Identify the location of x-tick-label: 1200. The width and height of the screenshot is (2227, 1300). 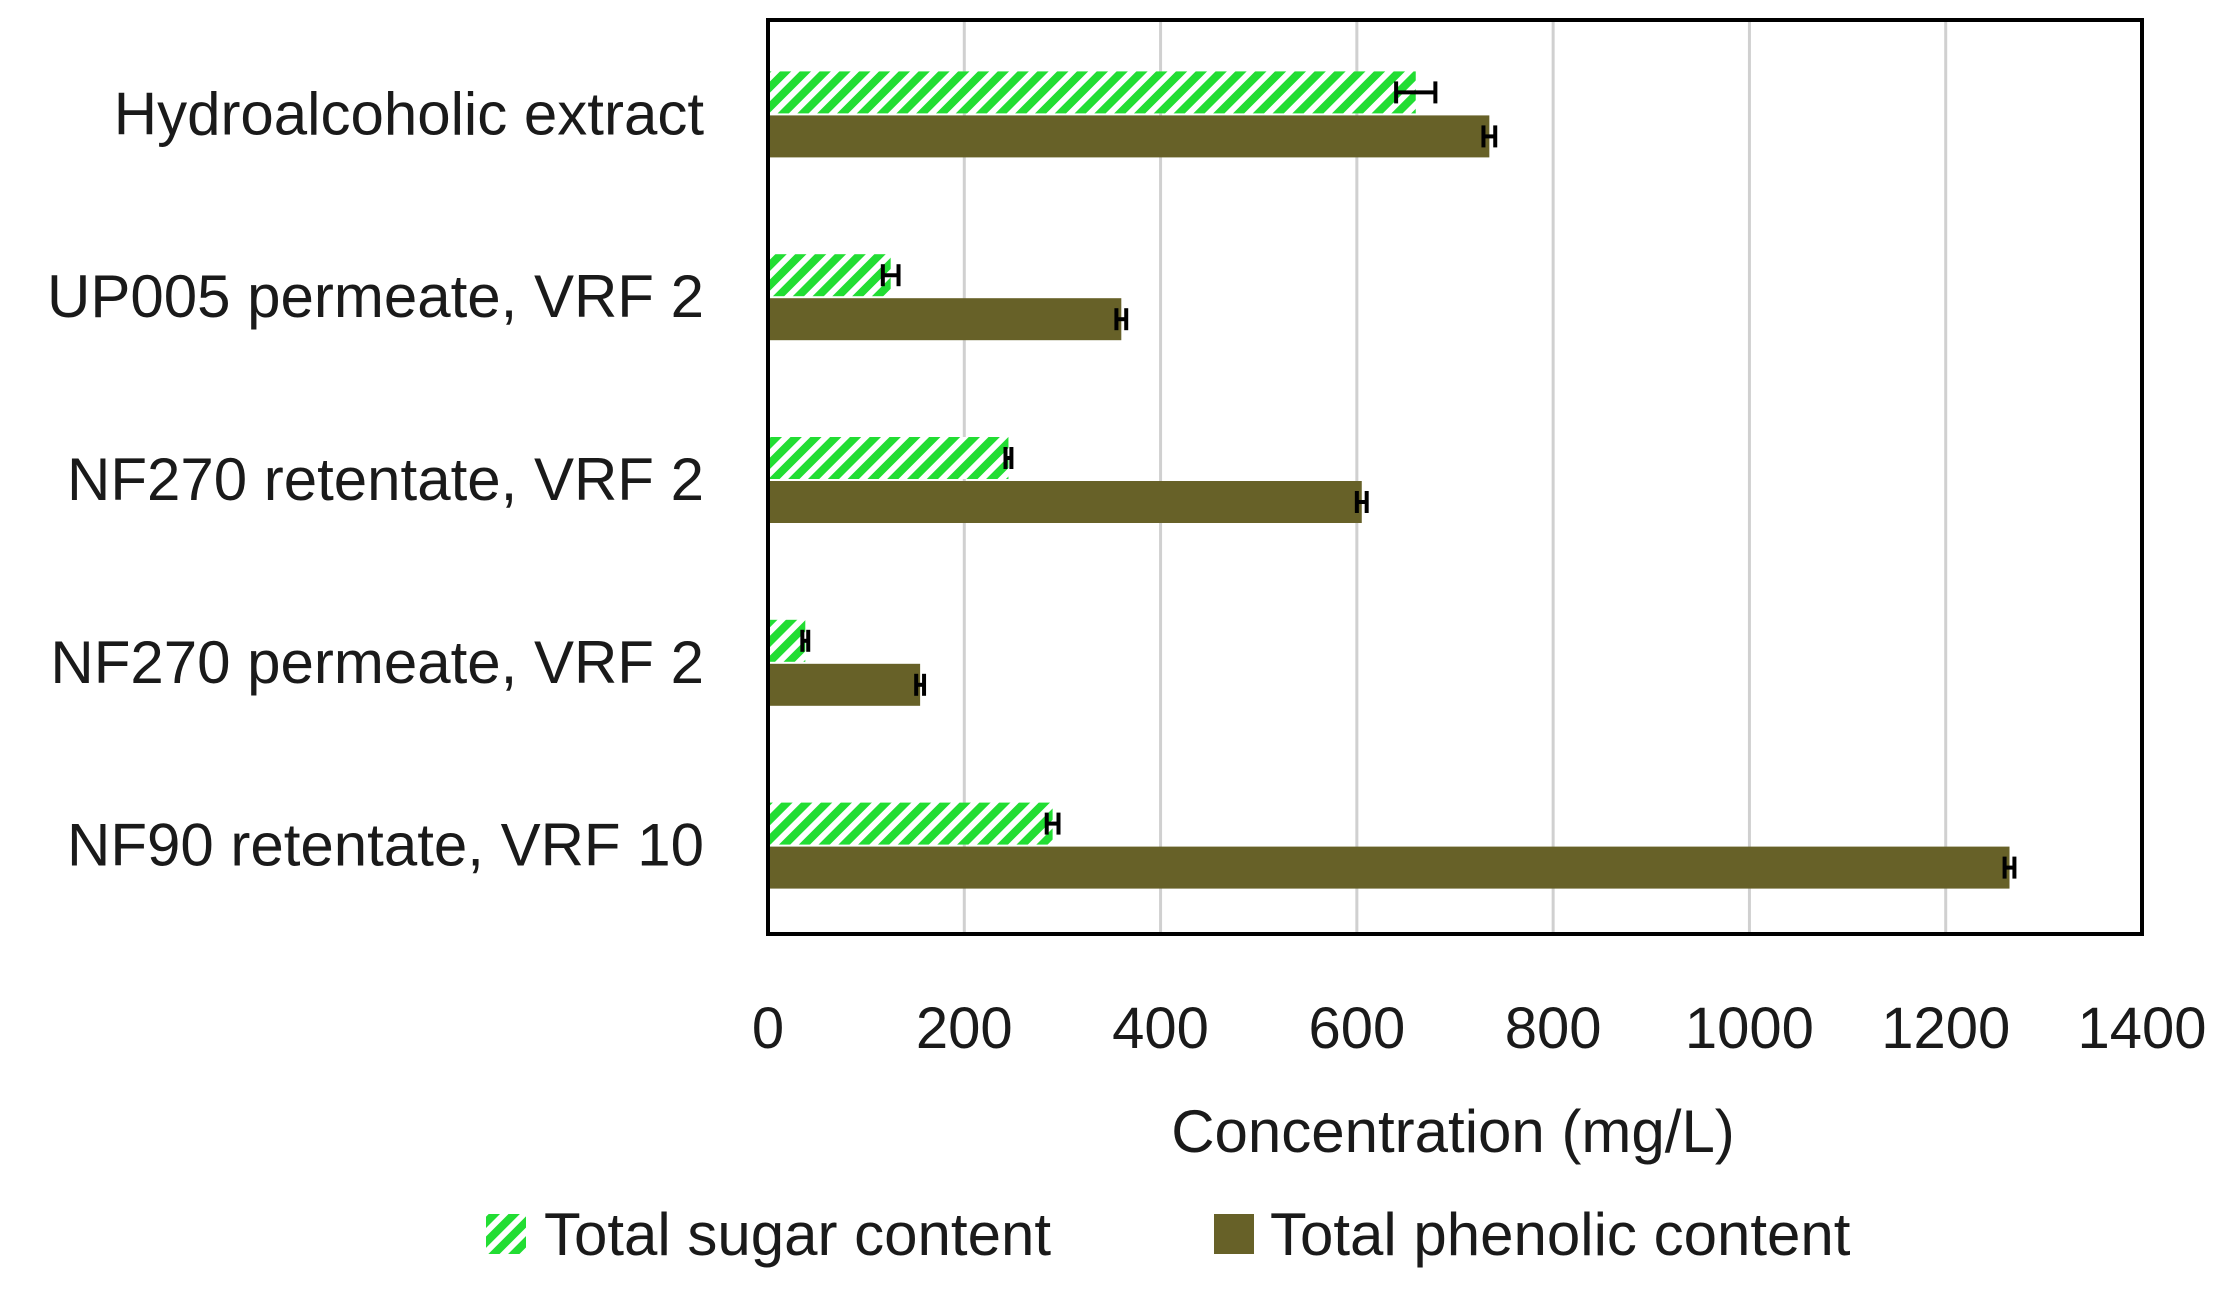
(1945, 1028).